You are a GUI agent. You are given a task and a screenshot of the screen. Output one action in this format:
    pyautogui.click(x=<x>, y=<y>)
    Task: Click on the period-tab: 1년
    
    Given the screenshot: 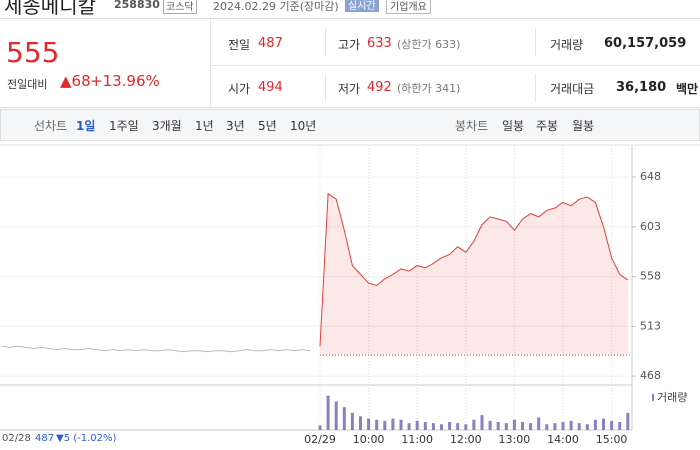 What is the action you would take?
    pyautogui.click(x=204, y=126)
    